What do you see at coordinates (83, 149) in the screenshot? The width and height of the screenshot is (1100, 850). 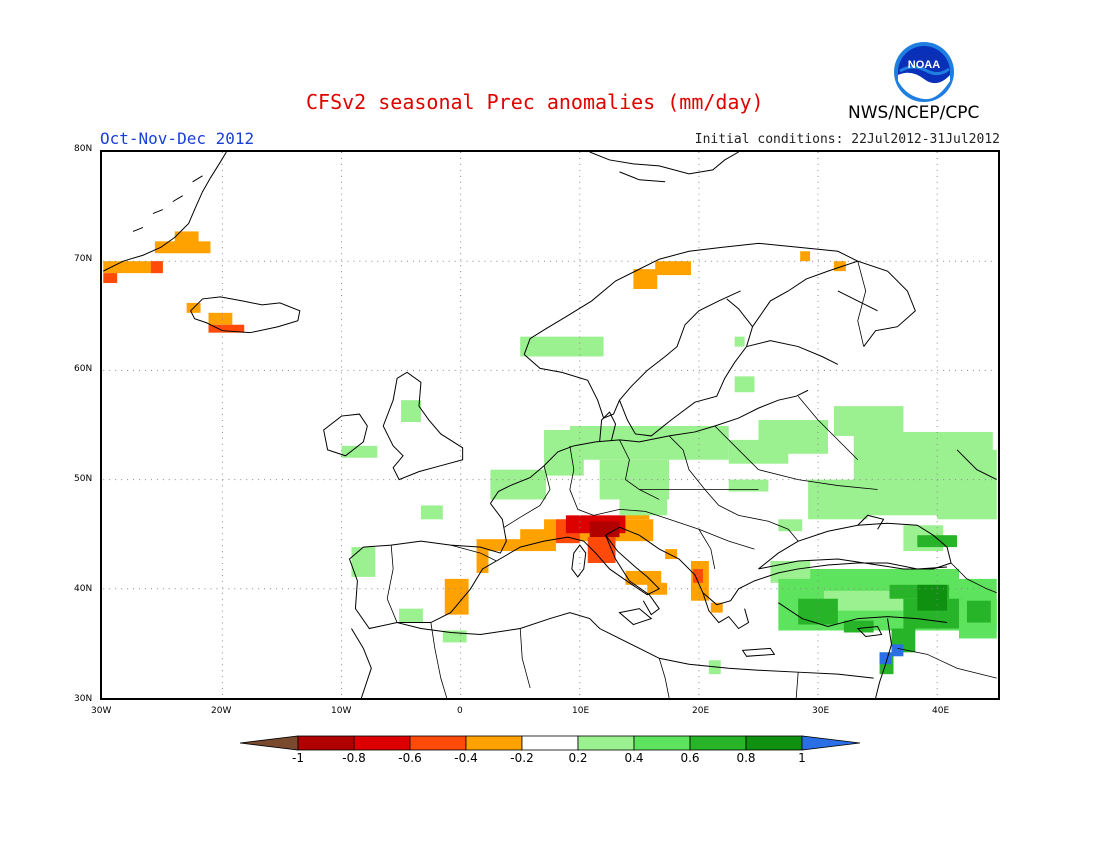 I see `y-tick-label: 80N` at bounding box center [83, 149].